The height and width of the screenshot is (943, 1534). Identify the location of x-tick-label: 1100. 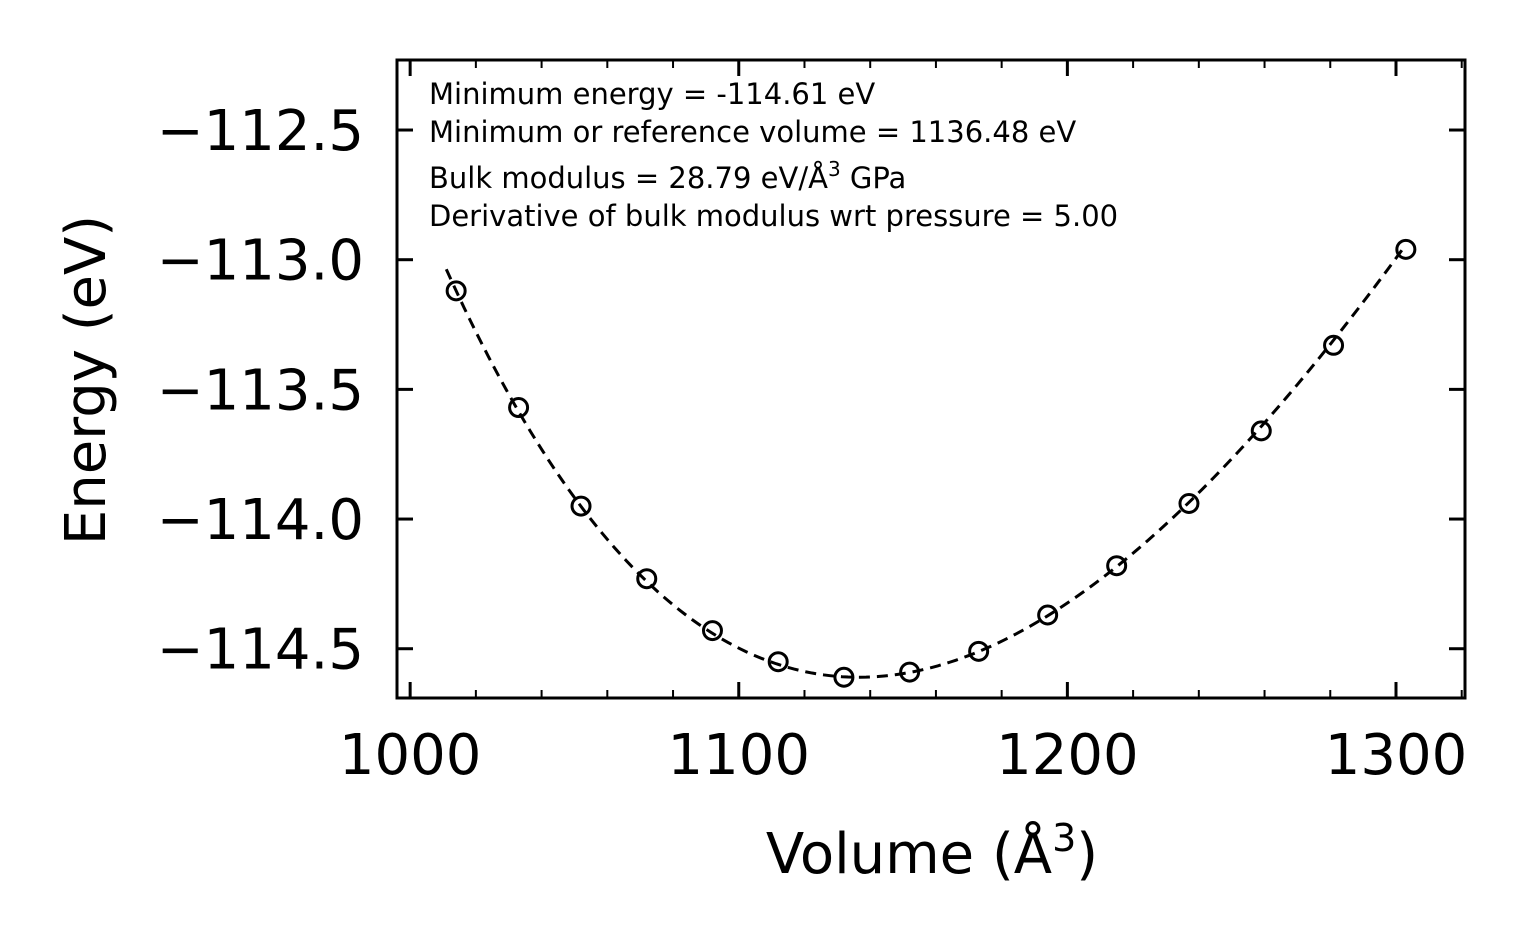
(739, 755).